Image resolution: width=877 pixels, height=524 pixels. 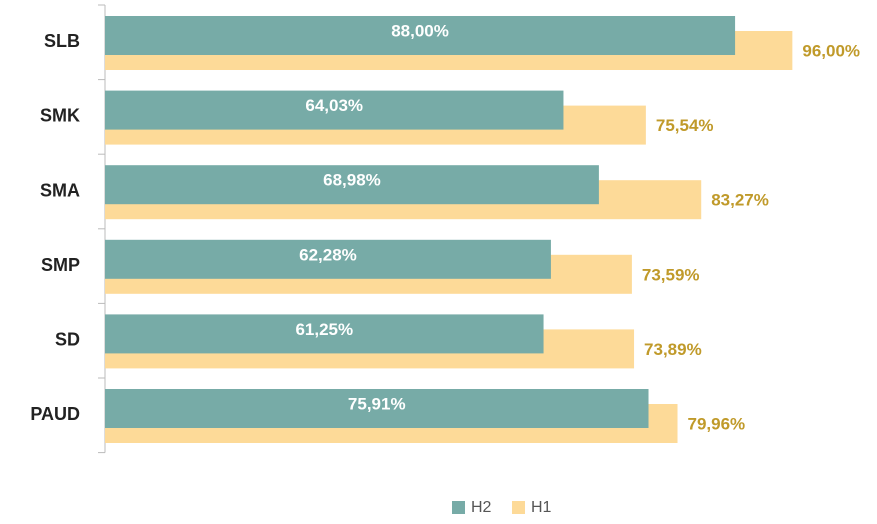 What do you see at coordinates (67, 339) in the screenshot?
I see `category-label: SD` at bounding box center [67, 339].